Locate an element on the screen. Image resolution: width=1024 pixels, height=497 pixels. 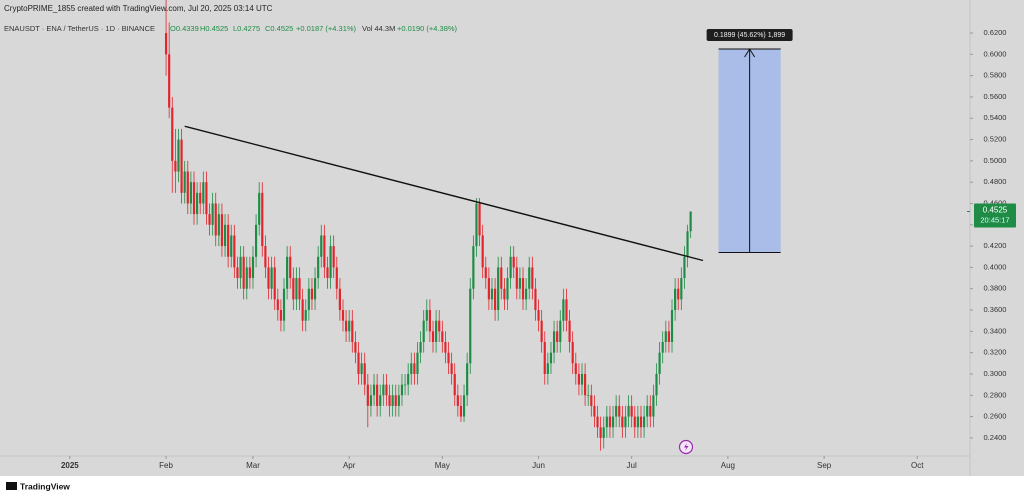
y-tick-label: 0.2800 is located at coordinates (995, 394).